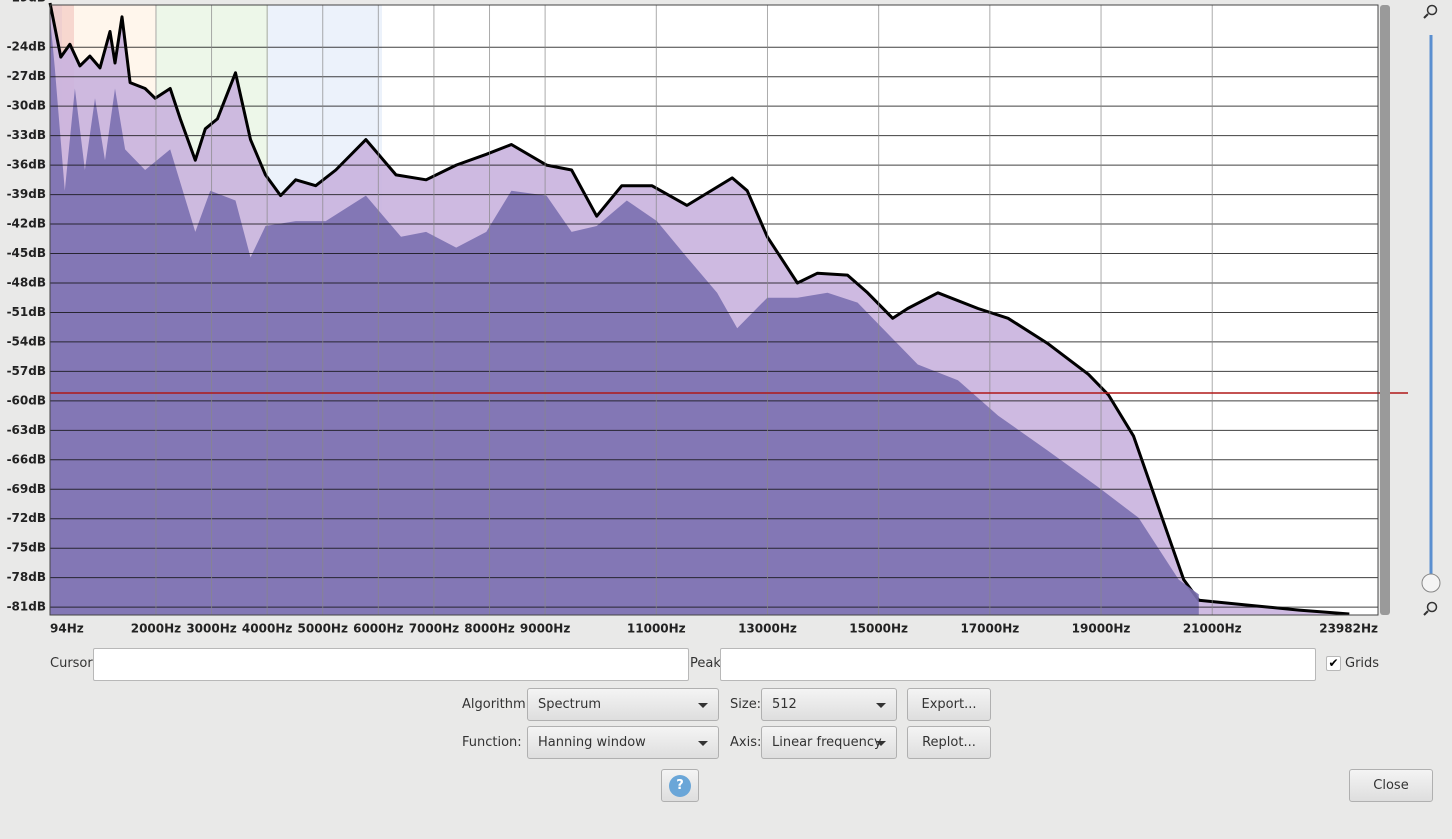 Image resolution: width=1452 pixels, height=839 pixels. I want to click on function-label: Function:, so click(492, 742).